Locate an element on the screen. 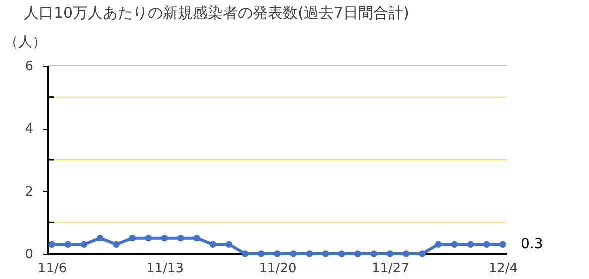  chart-title: 人口10万人あたりの新規感染者の発表数(過去7日間合計) is located at coordinates (217, 13).